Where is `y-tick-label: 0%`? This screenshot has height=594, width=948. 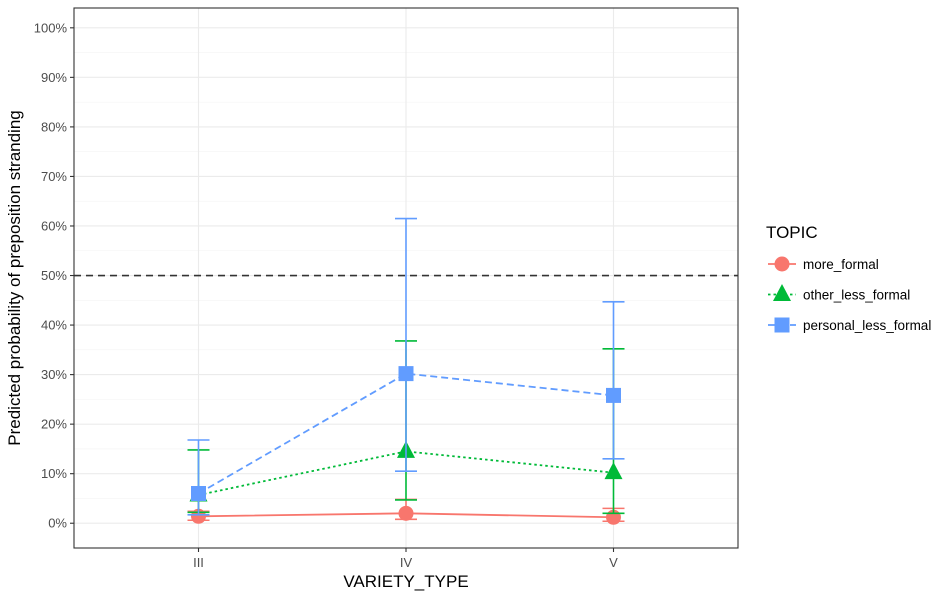 y-tick-label: 0% is located at coordinates (57, 523).